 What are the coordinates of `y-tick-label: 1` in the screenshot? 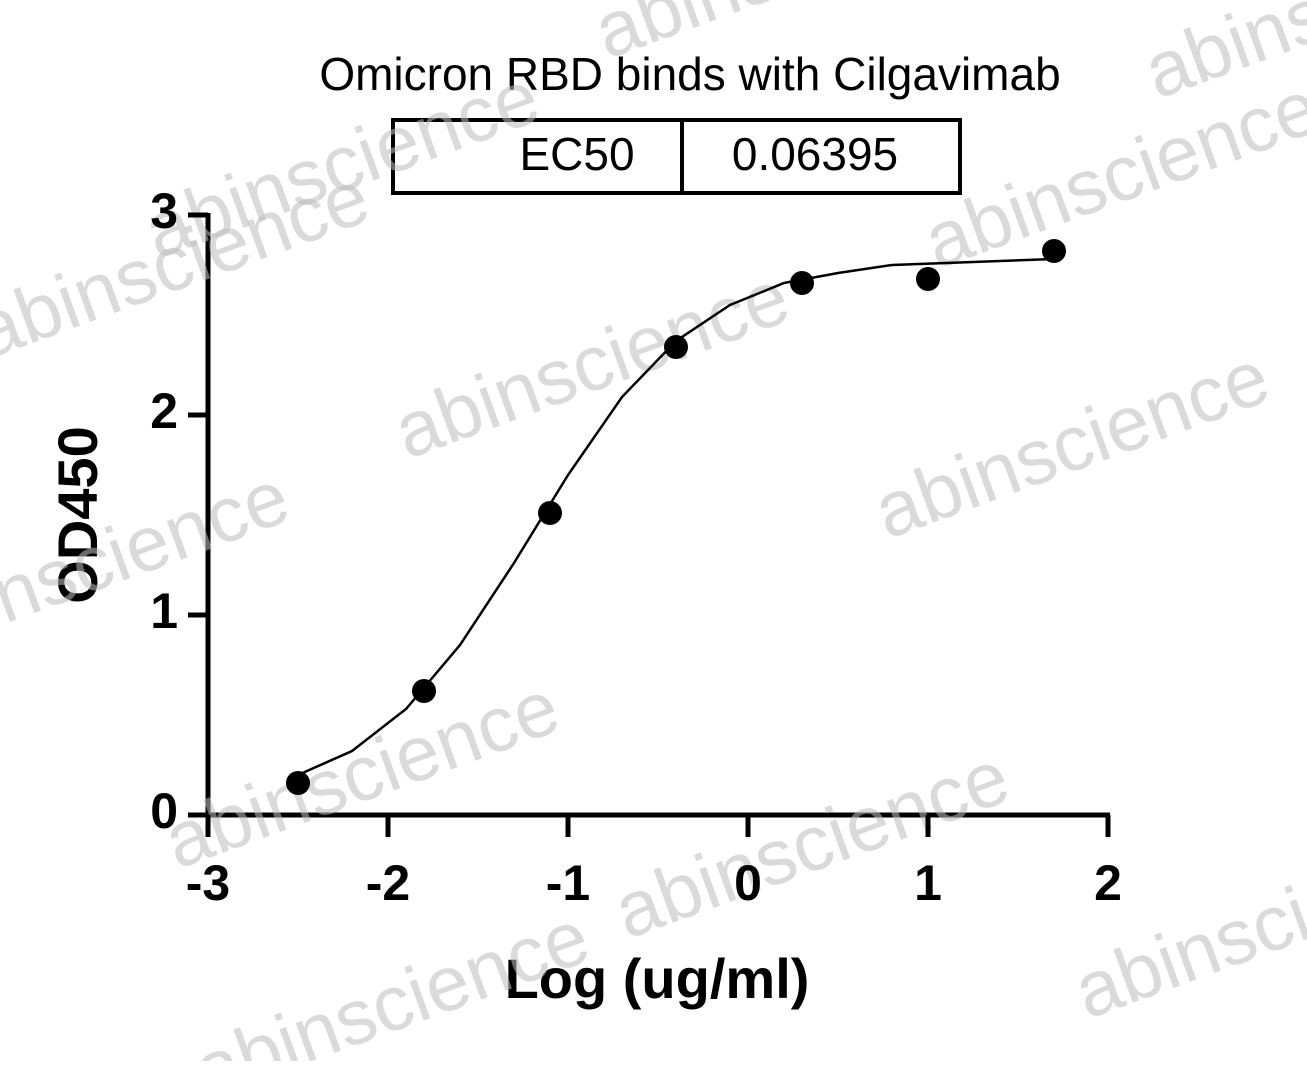 It's located at (164, 611).